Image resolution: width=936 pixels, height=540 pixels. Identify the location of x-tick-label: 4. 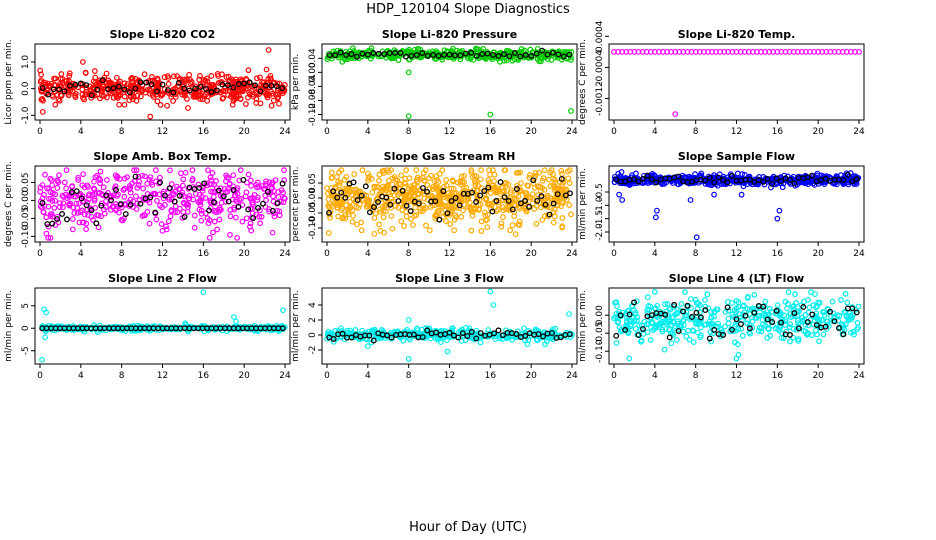
(368, 254).